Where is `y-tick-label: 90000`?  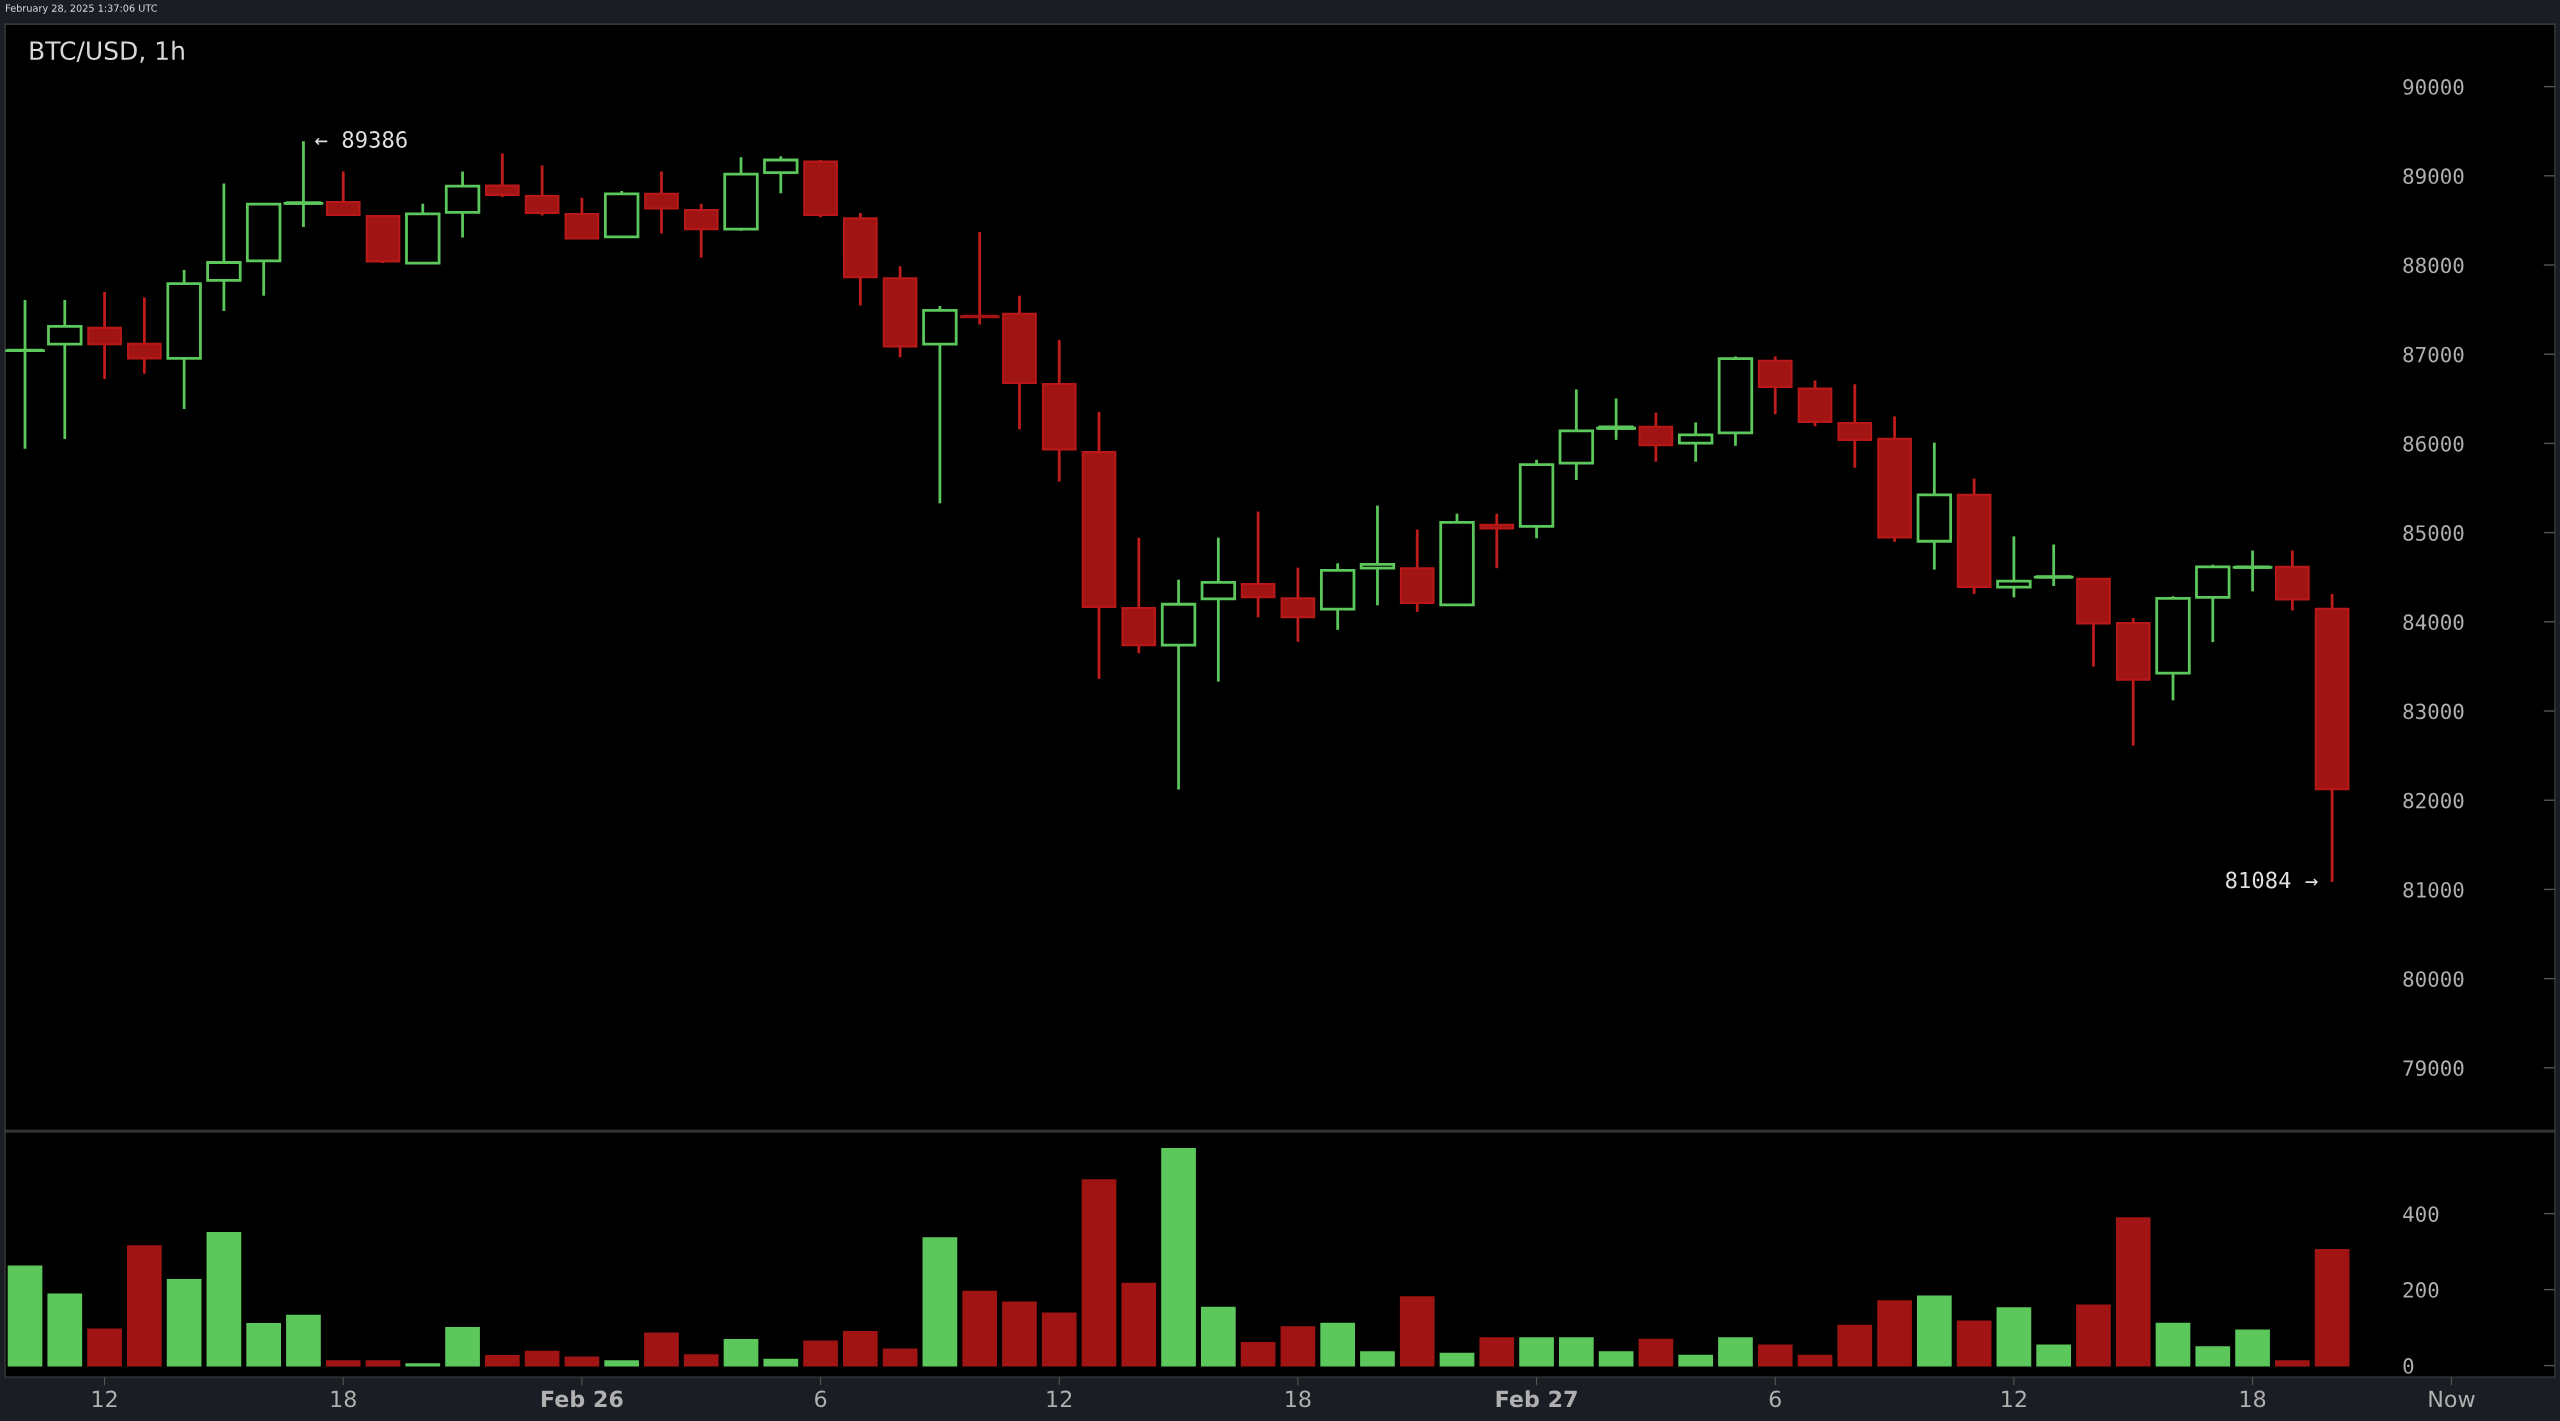 y-tick-label: 90000 is located at coordinates (2433, 87).